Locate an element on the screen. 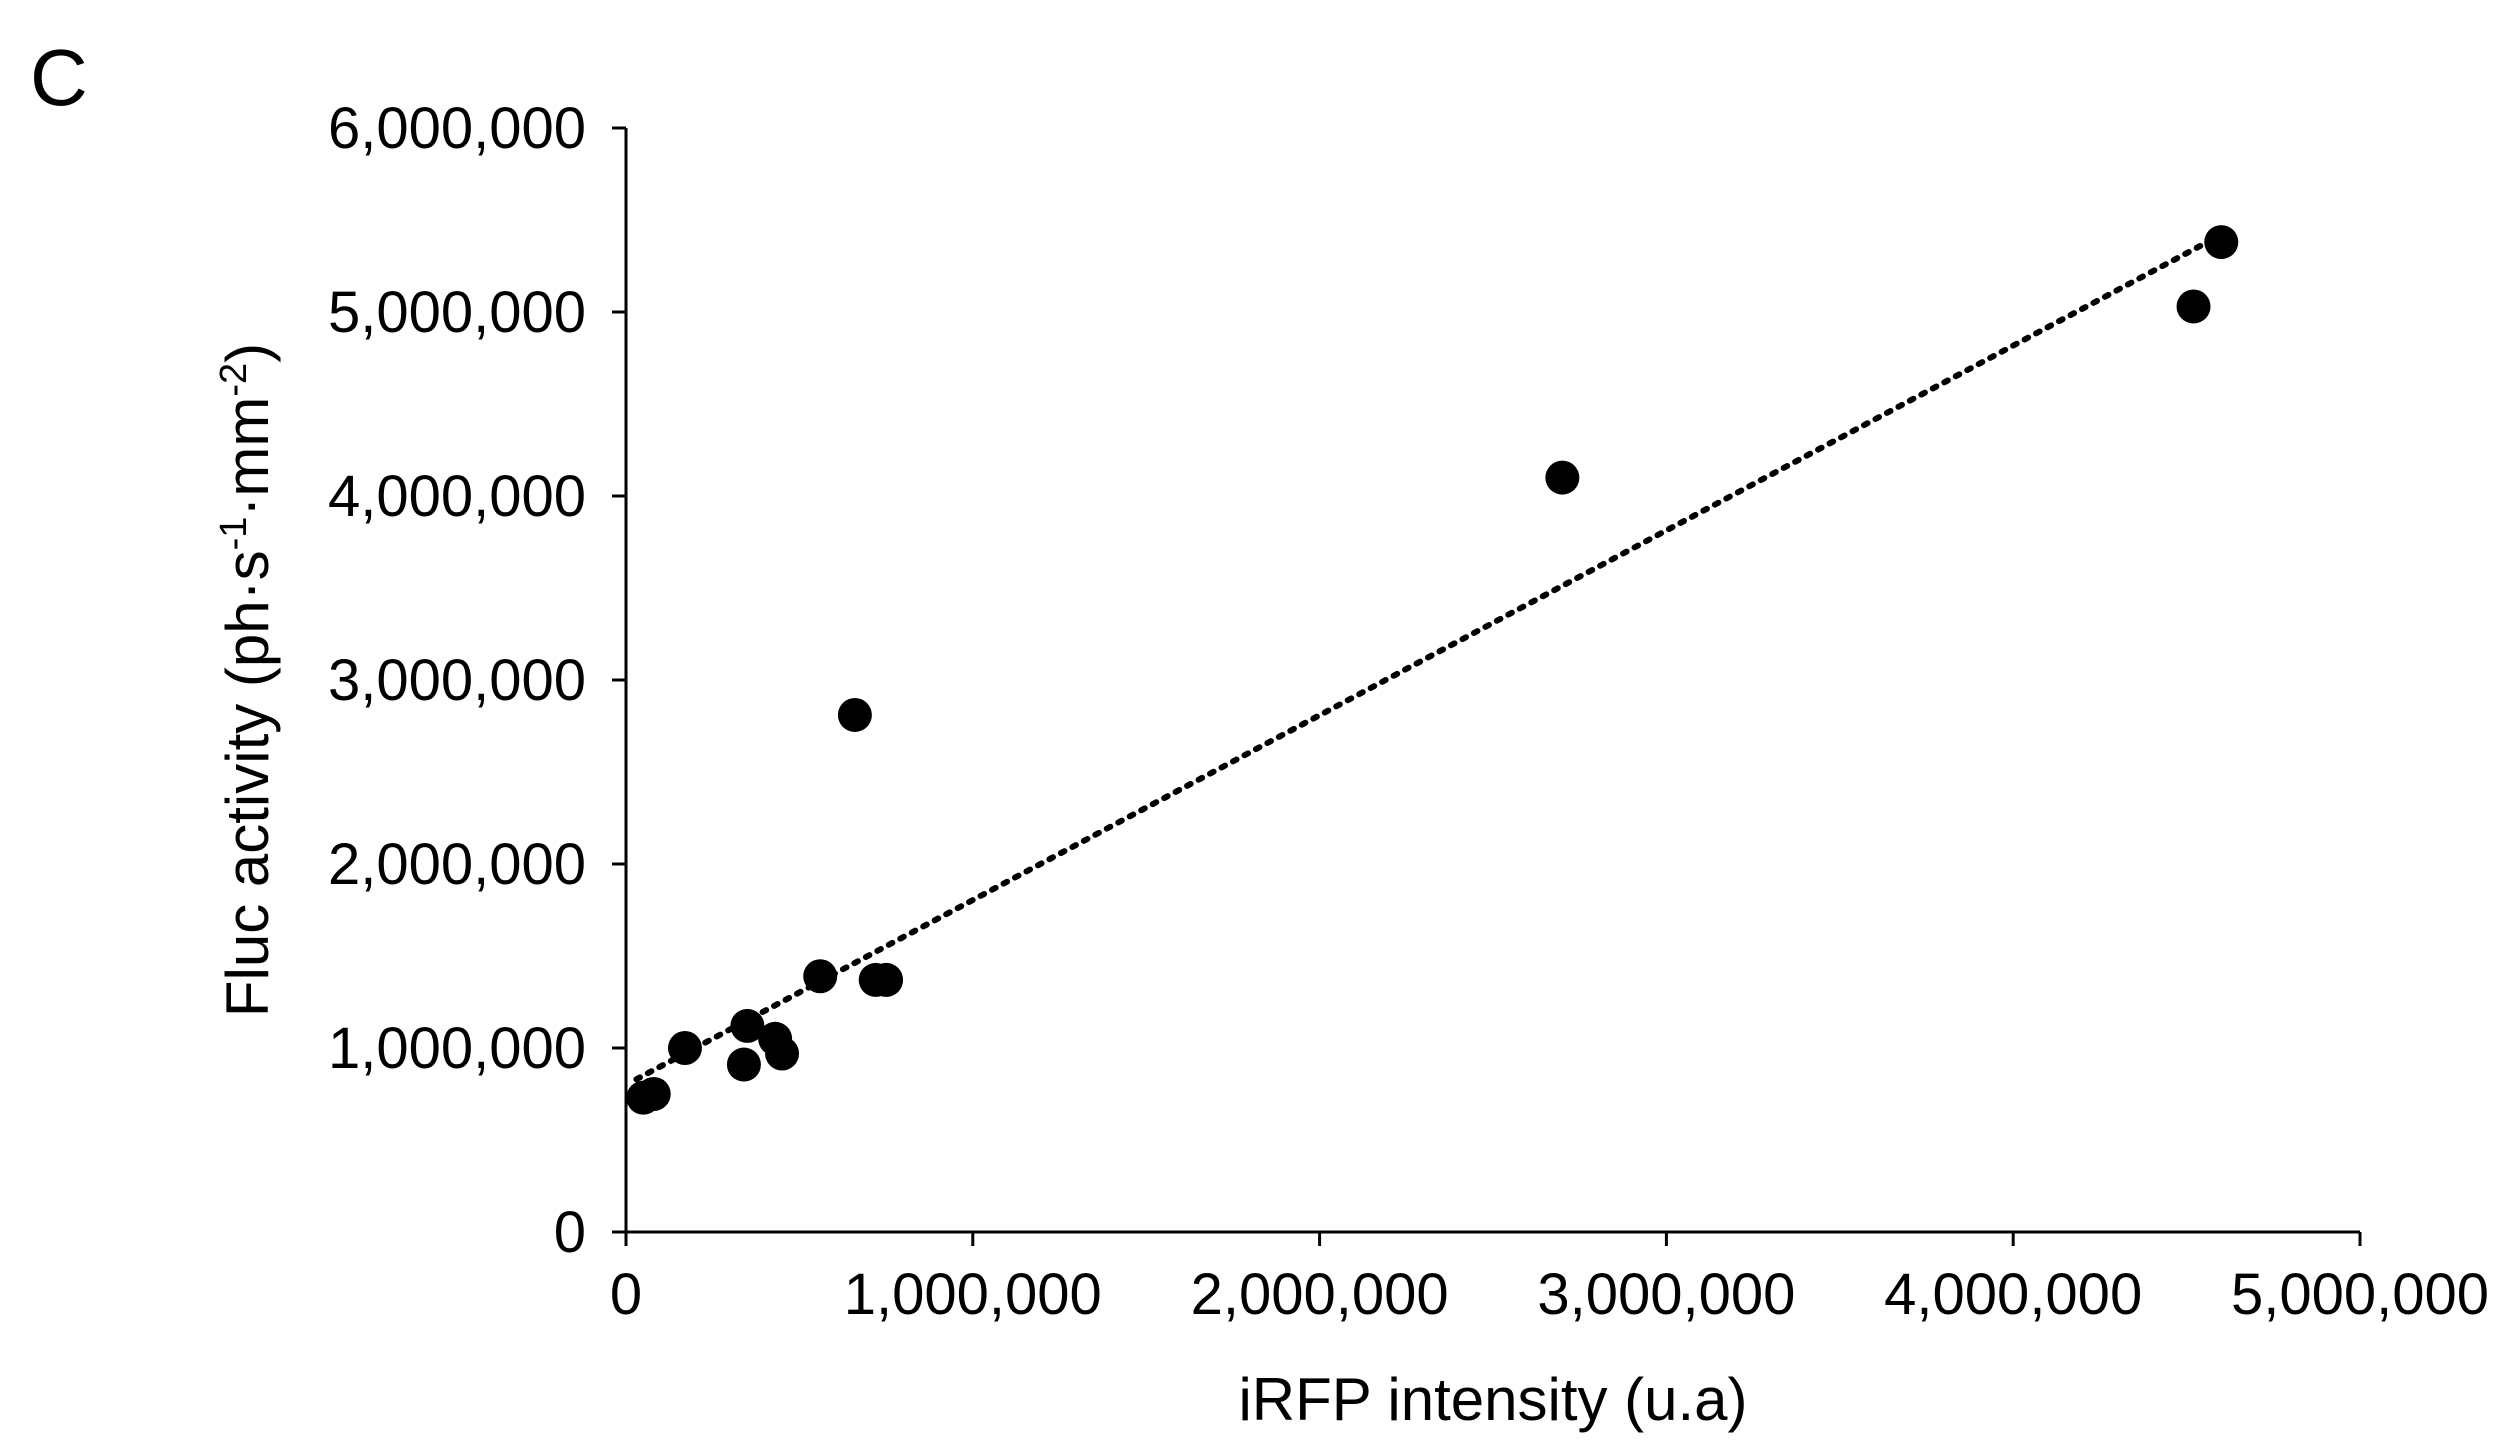 The height and width of the screenshot is (1449, 2501). y-tick-label: 0 is located at coordinates (570, 1232).